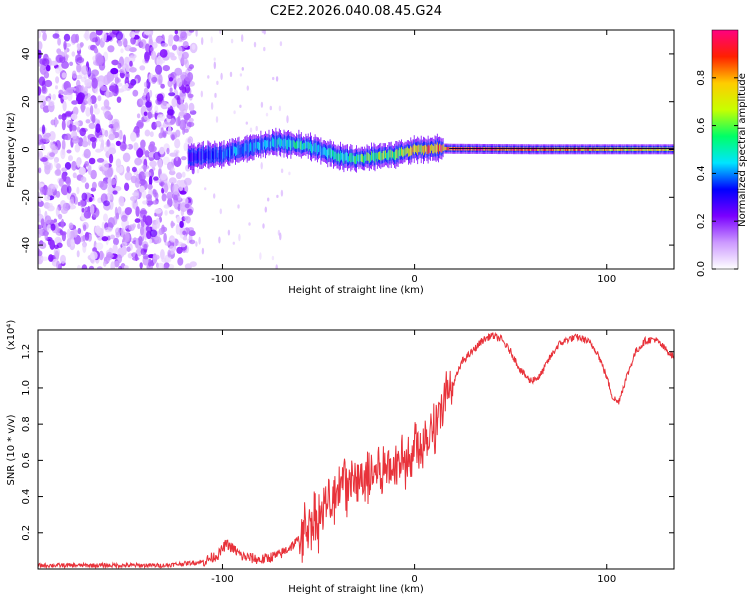  I want to click on y-tick-label: 1.2, so click(26, 352).